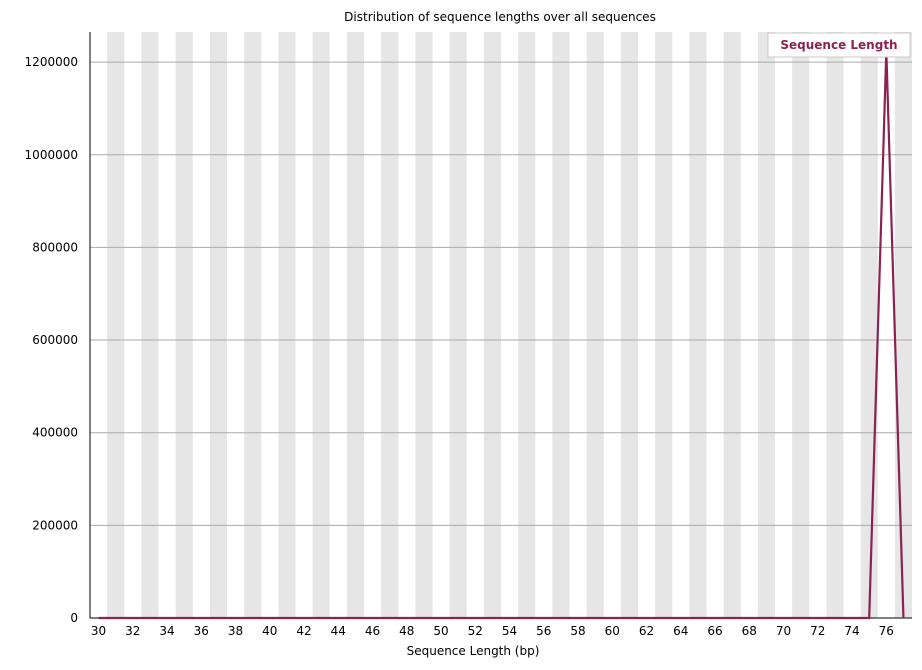 The width and height of the screenshot is (922, 670). What do you see at coordinates (55, 525) in the screenshot?
I see `y-tick-label: 200000` at bounding box center [55, 525].